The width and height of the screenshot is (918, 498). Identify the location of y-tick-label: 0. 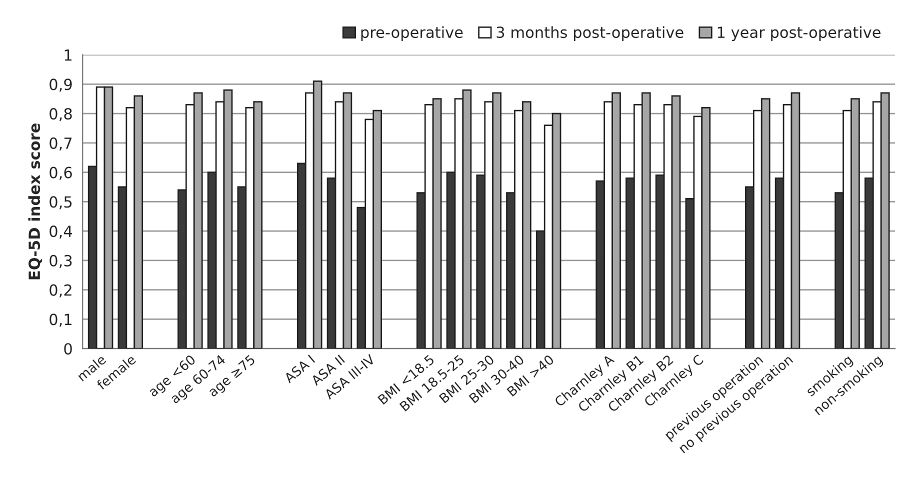
(68, 349).